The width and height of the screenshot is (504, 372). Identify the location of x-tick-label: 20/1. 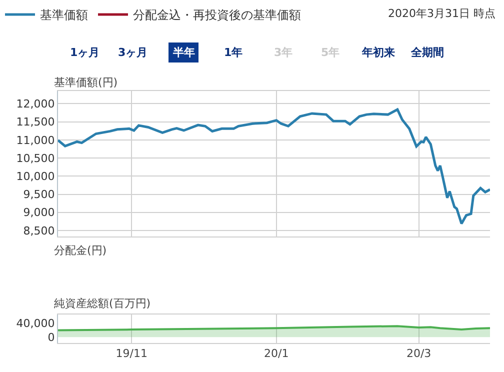
(276, 353).